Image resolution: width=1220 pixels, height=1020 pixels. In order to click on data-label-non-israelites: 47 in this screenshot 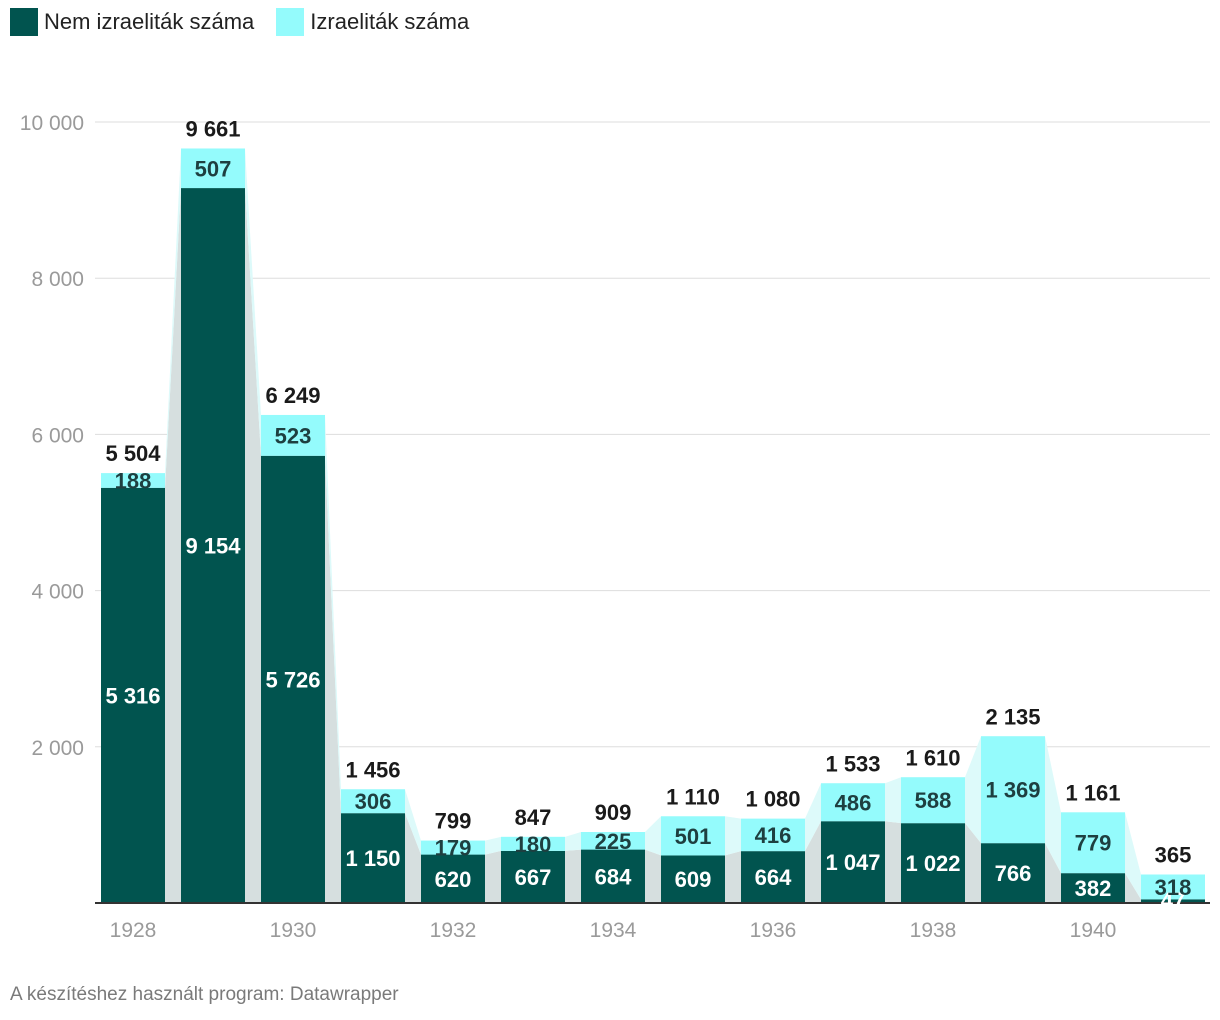, I will do `click(1173, 900)`.